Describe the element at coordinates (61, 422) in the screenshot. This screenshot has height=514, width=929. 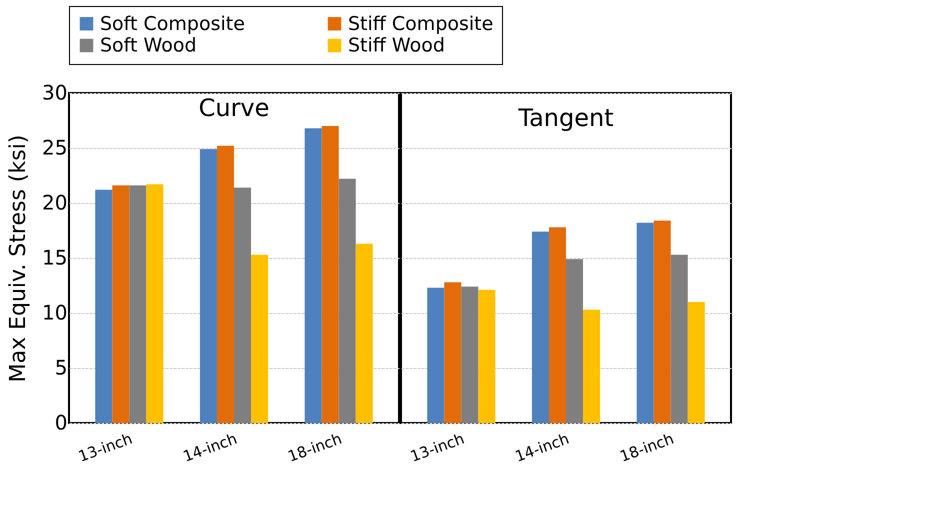
I see `y-tick-label: 0` at that location.